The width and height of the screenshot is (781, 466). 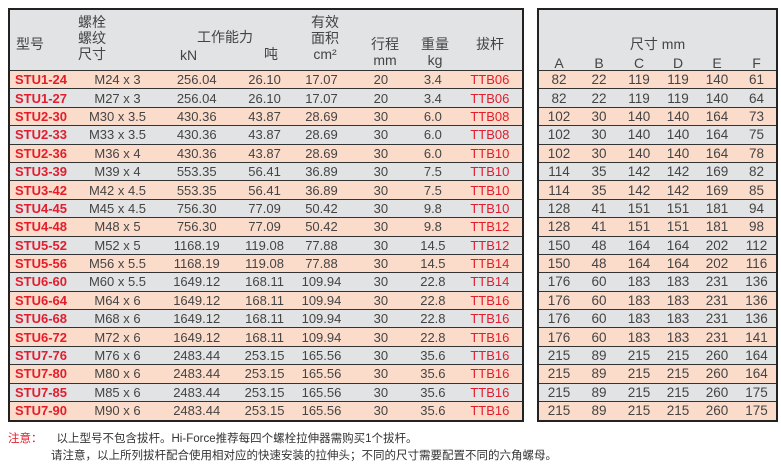 What do you see at coordinates (599, 208) in the screenshot?
I see `cell-dim-b: 41` at bounding box center [599, 208].